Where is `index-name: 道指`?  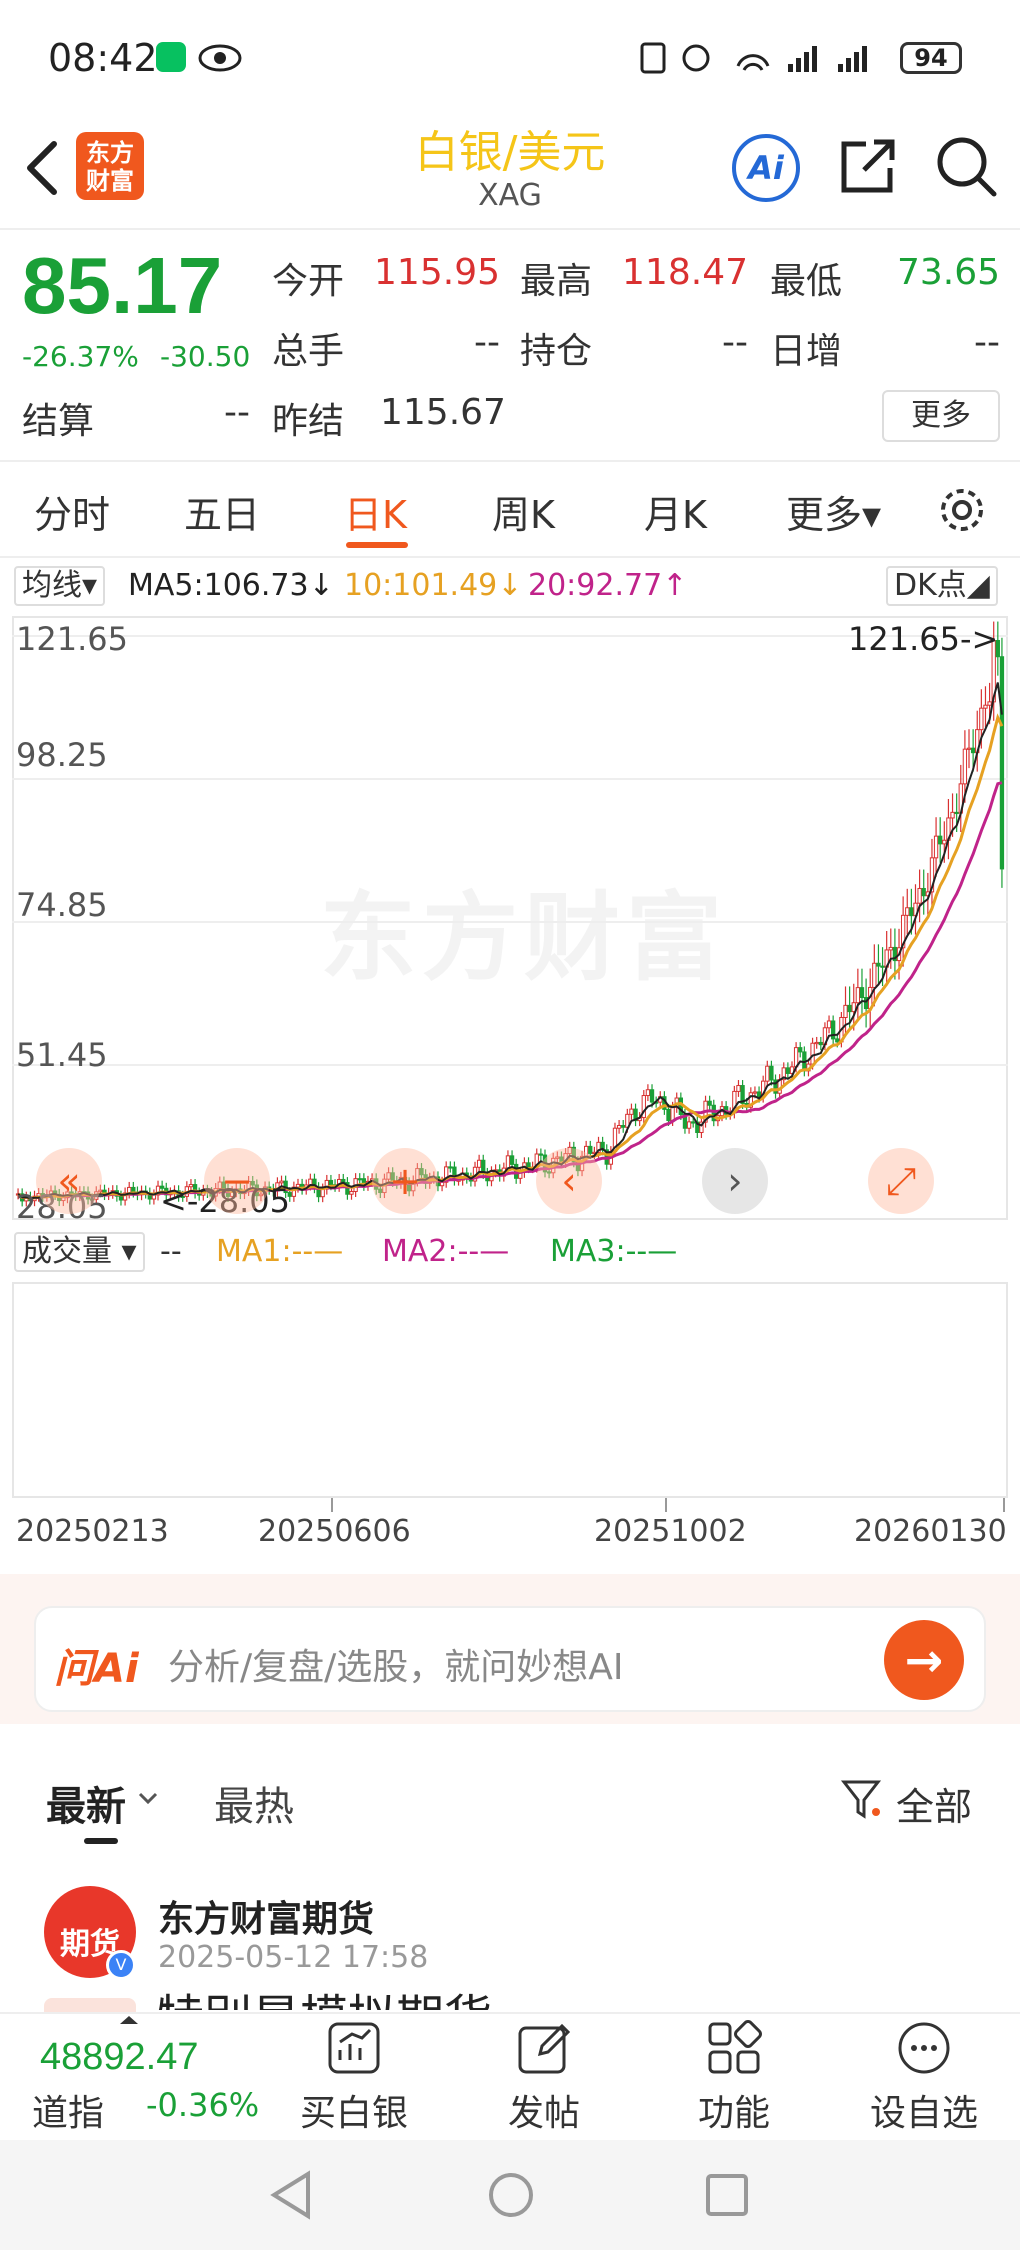
index-name: 道指 is located at coordinates (68, 2113).